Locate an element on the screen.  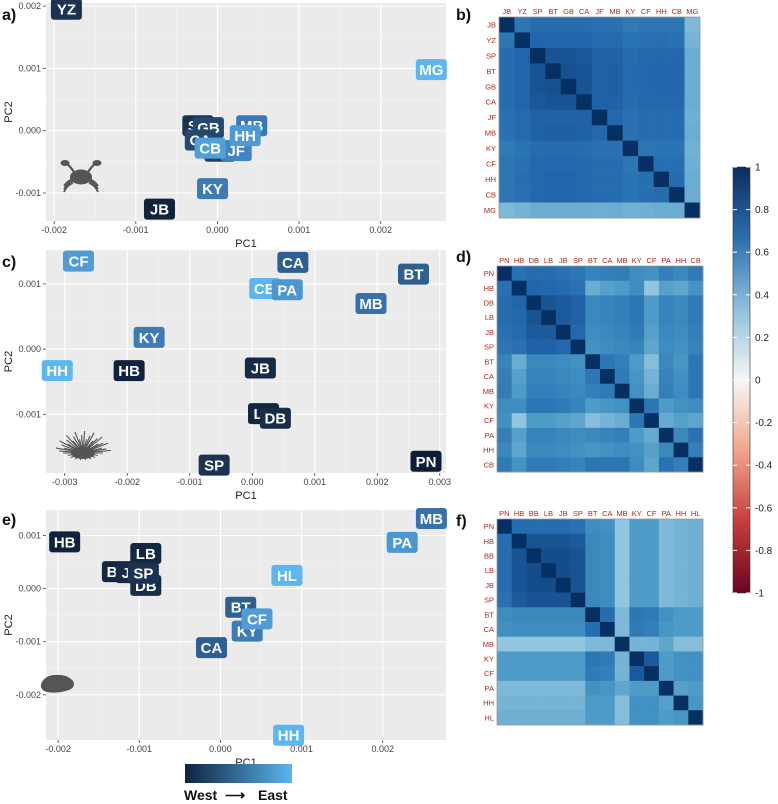
x-tick-label: 0.002 is located at coordinates (380, 230).